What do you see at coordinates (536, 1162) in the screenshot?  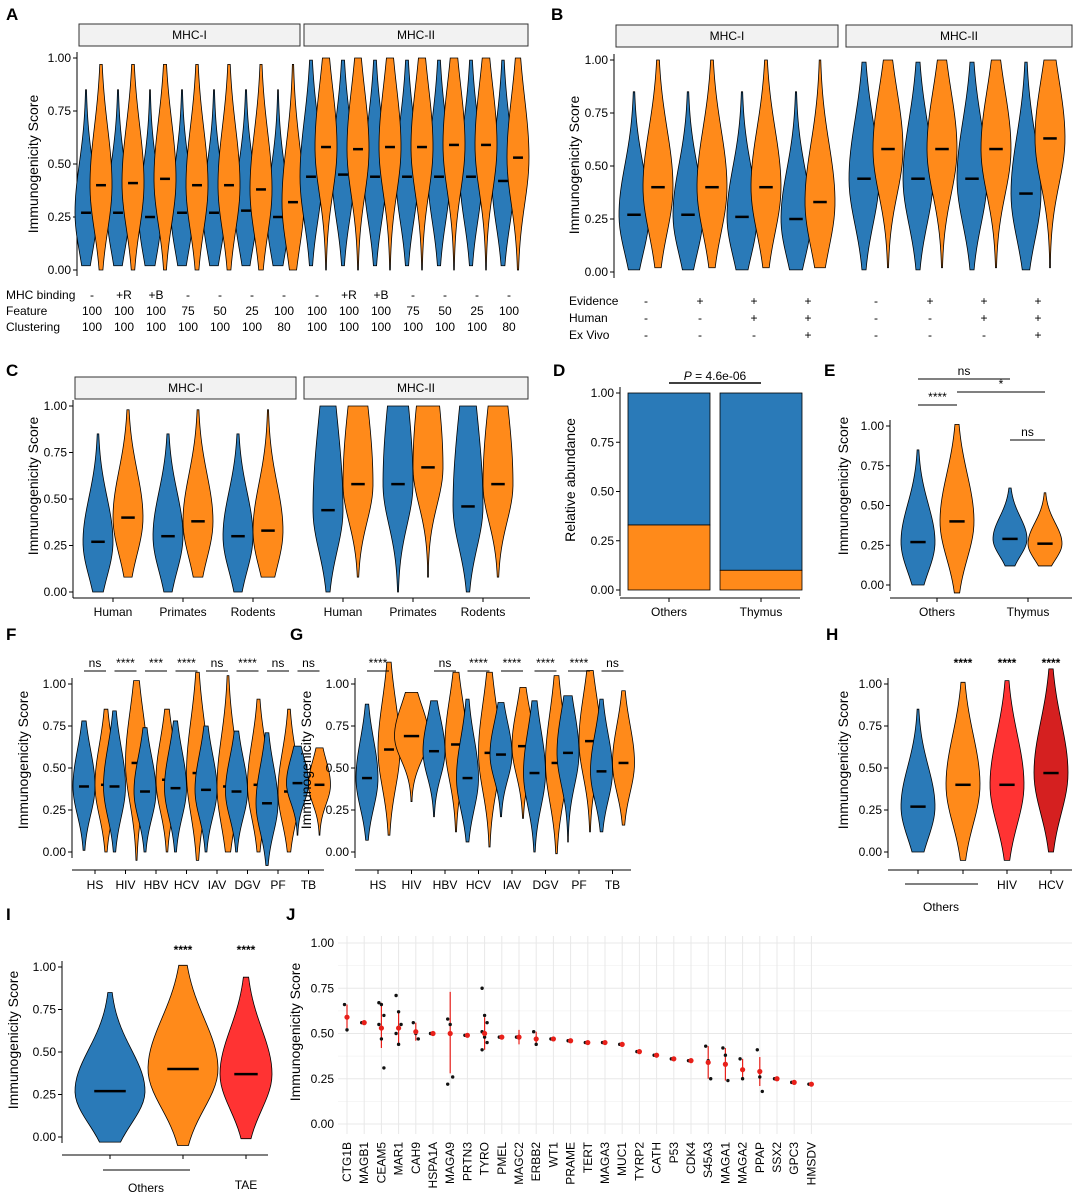 I see `x-tick-label: ERBB2` at bounding box center [536, 1162].